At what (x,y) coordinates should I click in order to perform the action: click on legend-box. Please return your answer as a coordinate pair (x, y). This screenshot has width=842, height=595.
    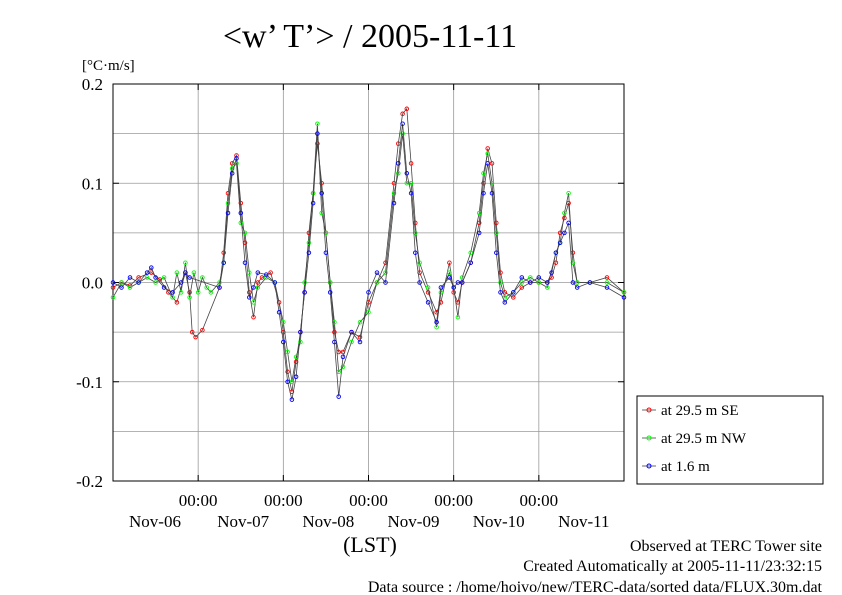
    Looking at the image, I should click on (730, 440).